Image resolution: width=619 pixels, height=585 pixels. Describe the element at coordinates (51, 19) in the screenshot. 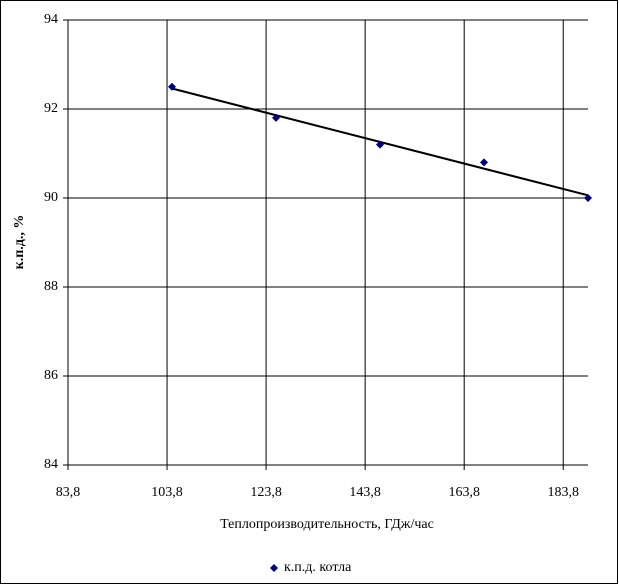

I see `y-tick-label: 94` at that location.